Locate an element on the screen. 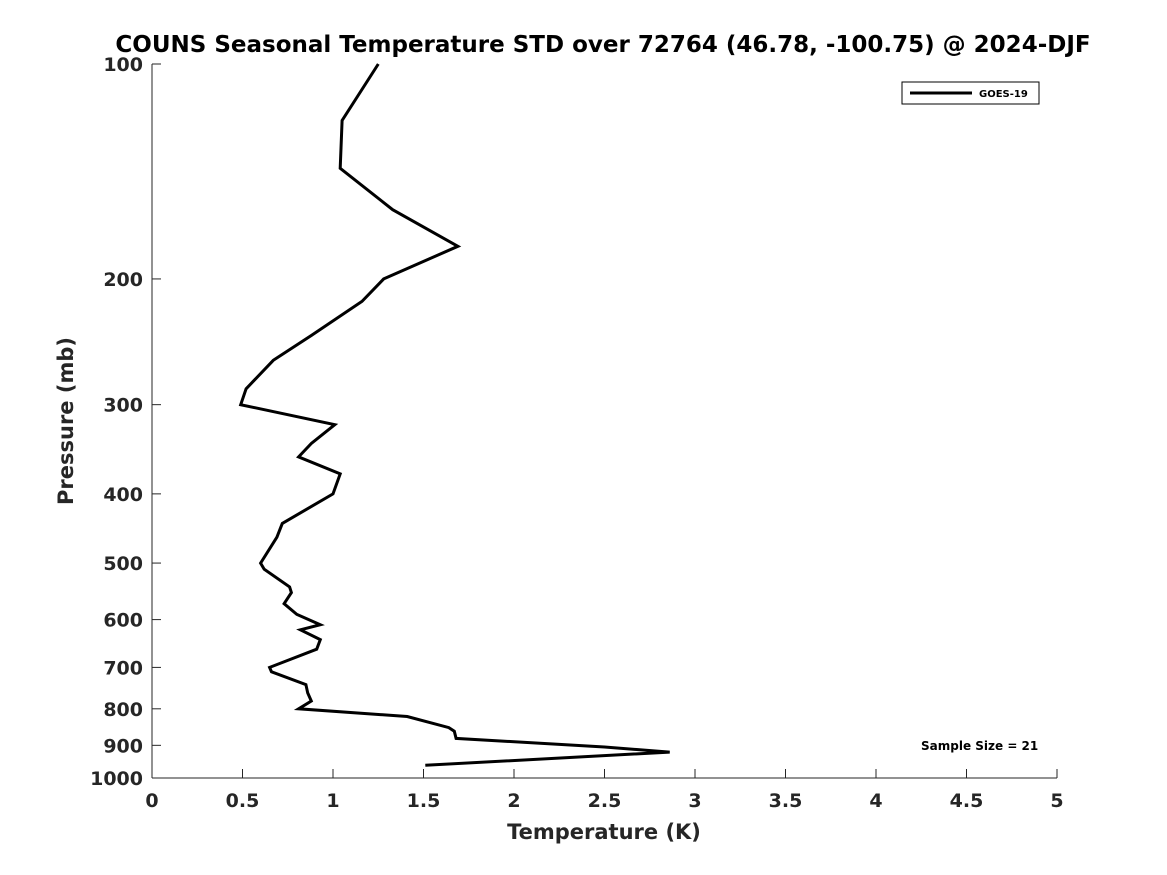  y-tick-label: 300 is located at coordinates (123, 406).